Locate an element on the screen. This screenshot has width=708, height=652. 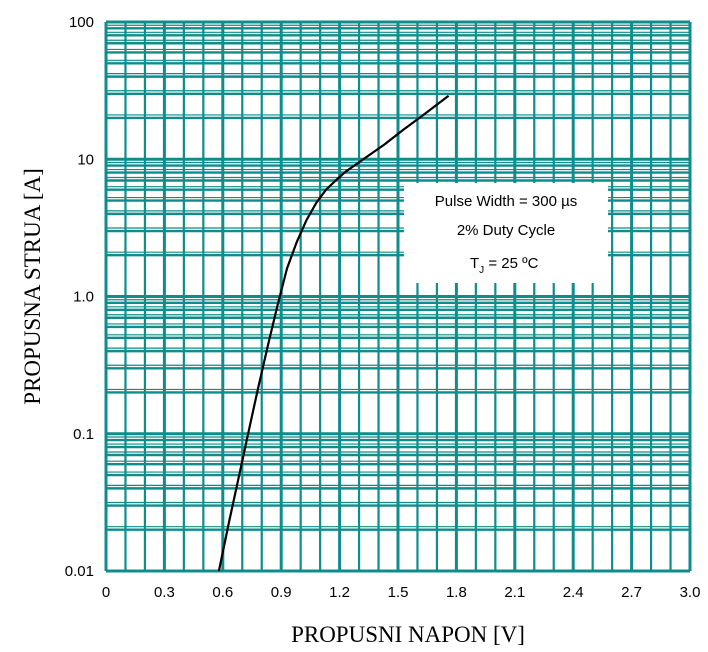
x-tick-label: 3.0 is located at coordinates (690, 592).